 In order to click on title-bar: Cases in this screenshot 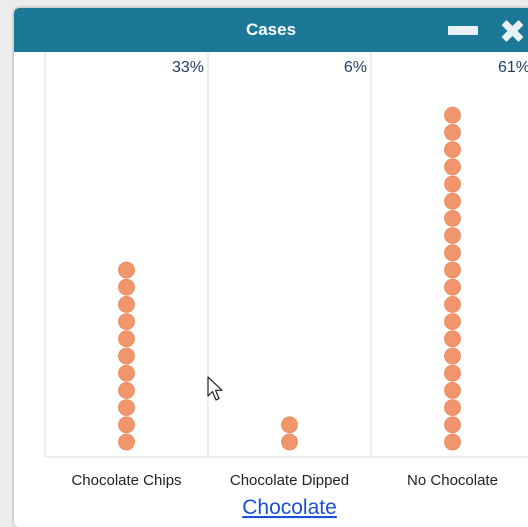, I will do `click(271, 30)`.